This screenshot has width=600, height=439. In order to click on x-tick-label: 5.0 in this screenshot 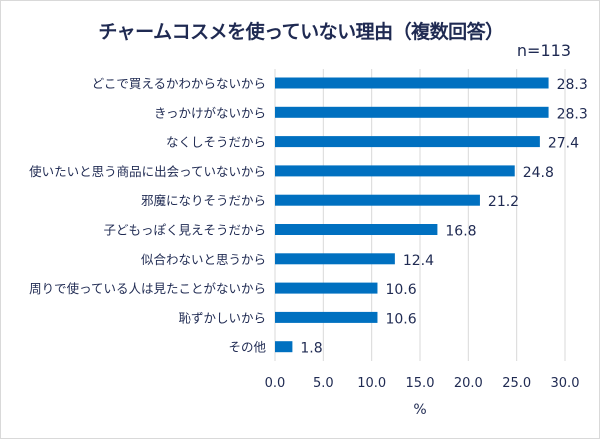, I will do `click(323, 383)`.